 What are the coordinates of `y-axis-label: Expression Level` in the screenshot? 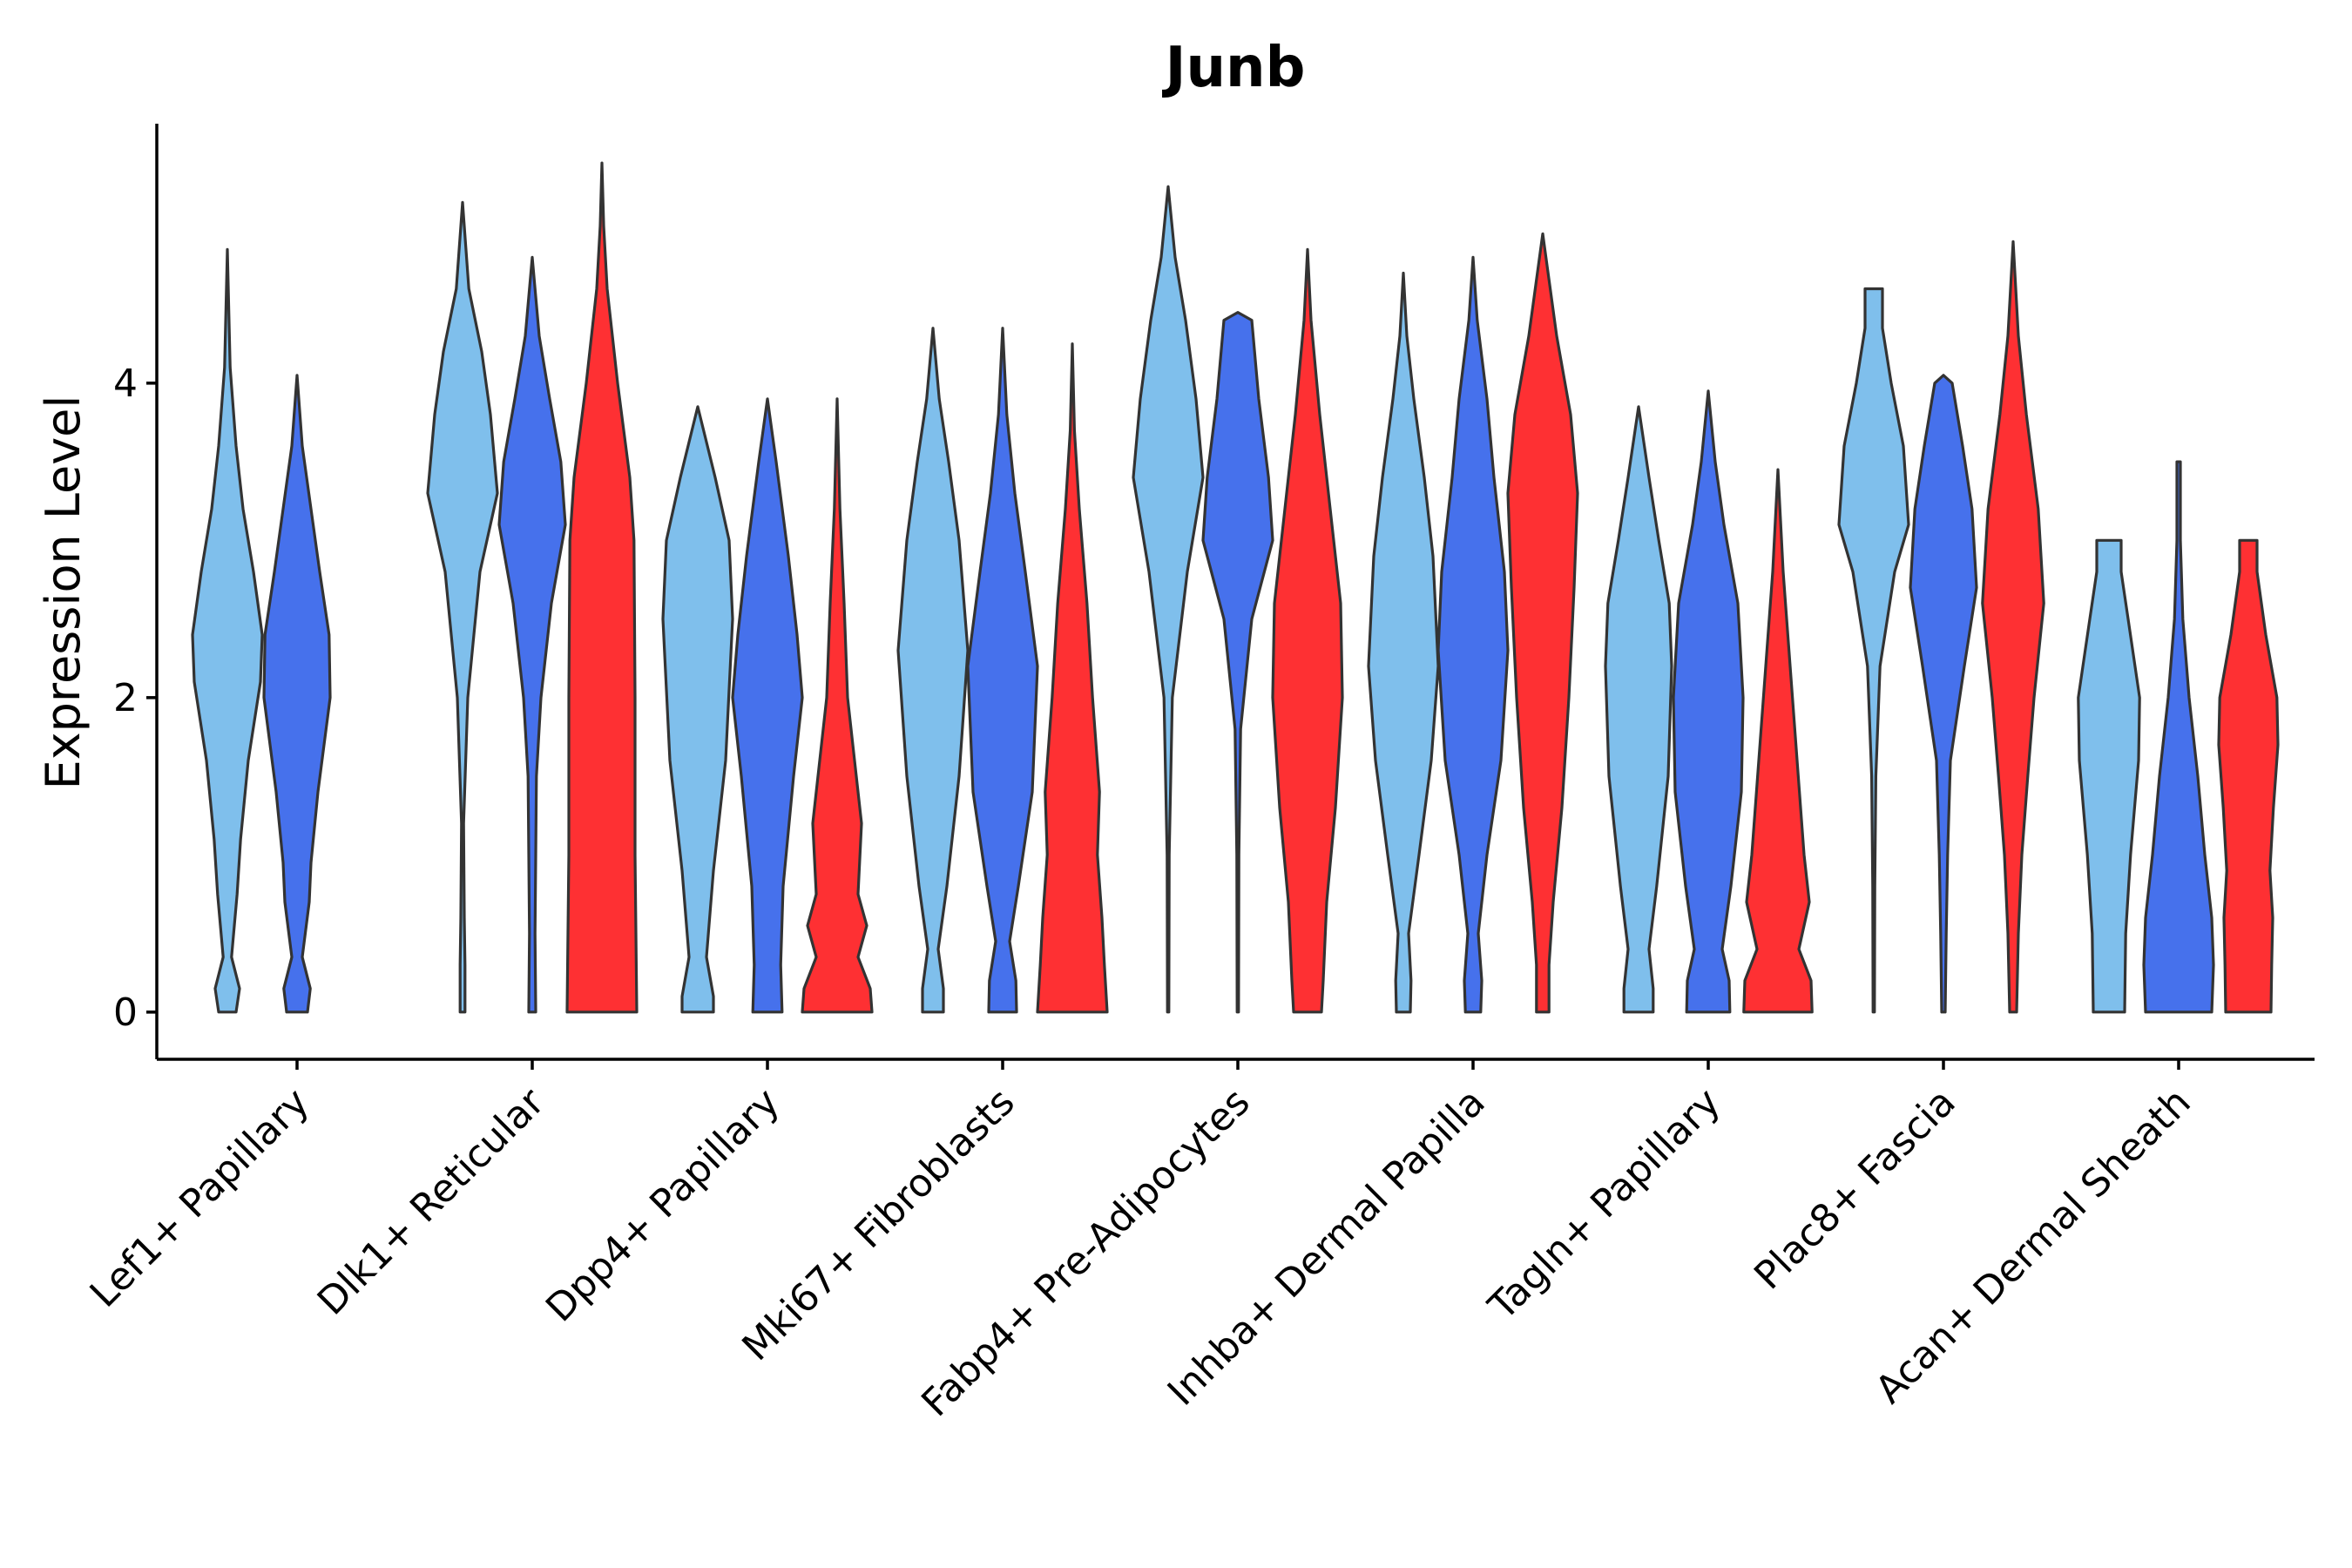 It's located at (64, 592).